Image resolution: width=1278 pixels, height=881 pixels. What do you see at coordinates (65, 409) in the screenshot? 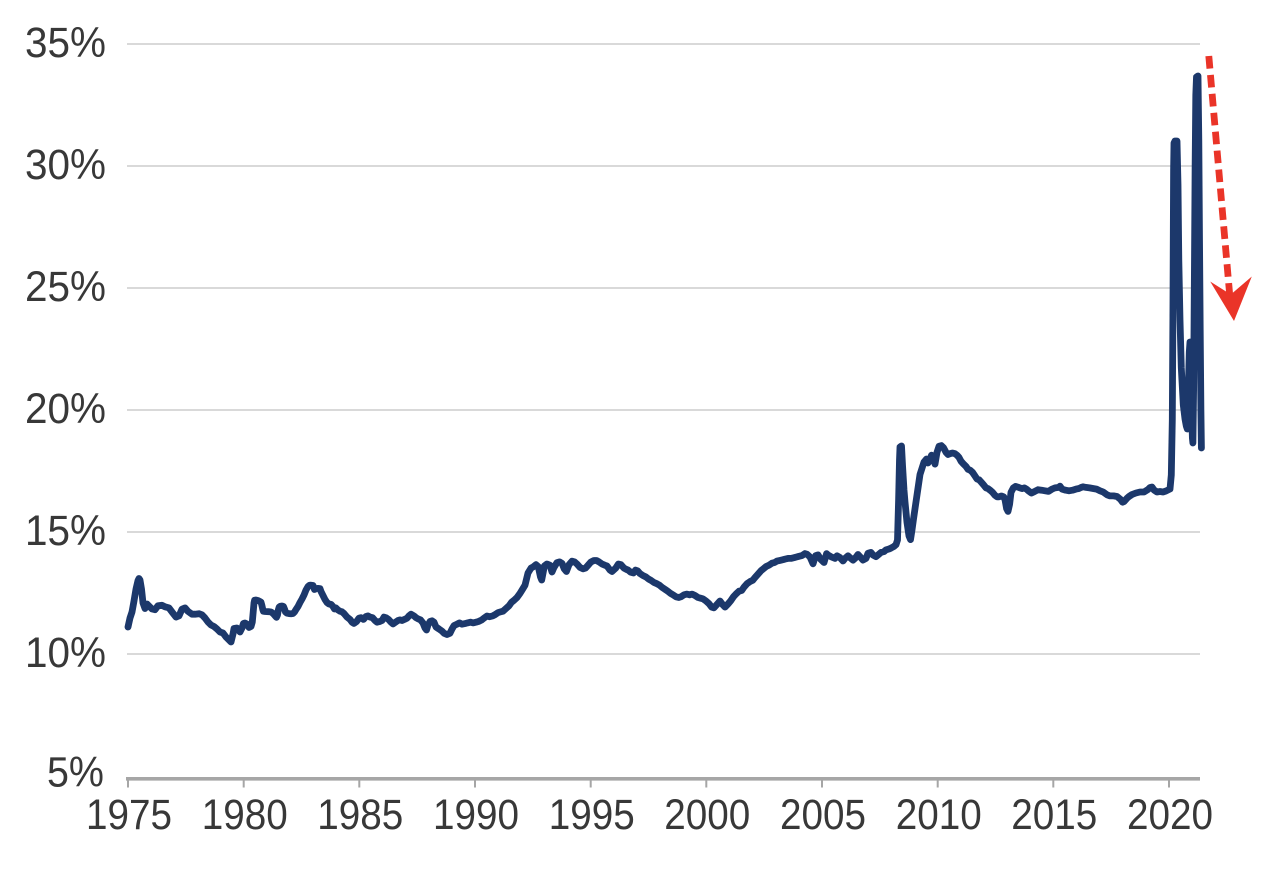
I see `svg-text: 20%` at bounding box center [65, 409].